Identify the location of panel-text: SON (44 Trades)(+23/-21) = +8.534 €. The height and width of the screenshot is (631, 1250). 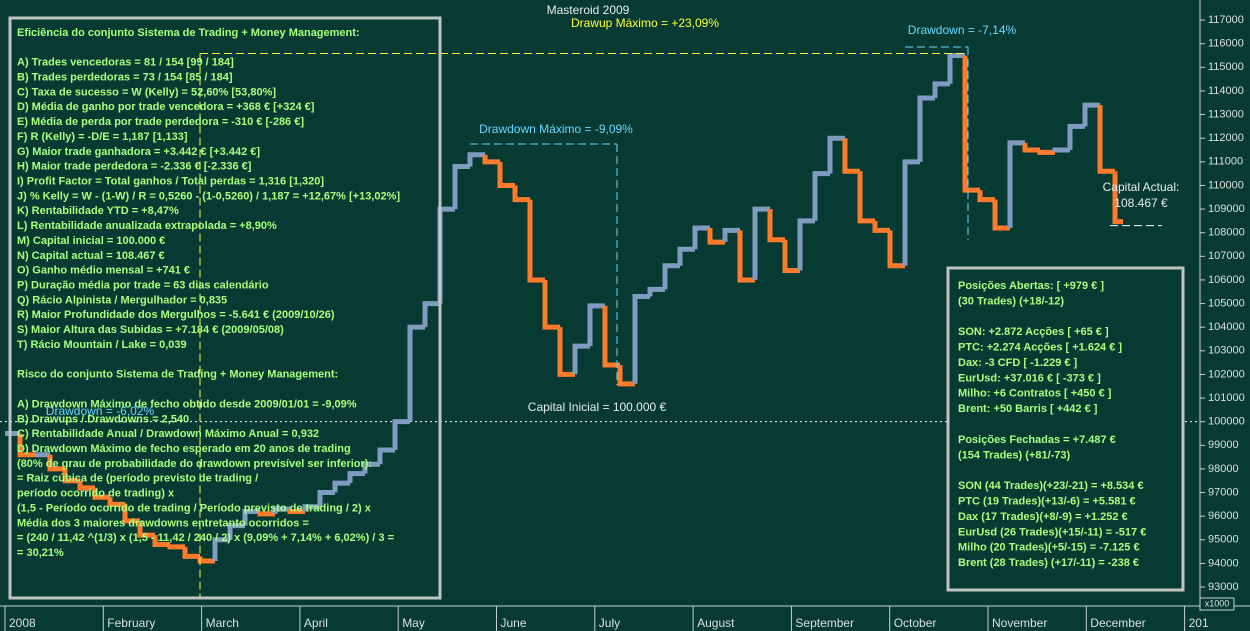
(1051, 486).